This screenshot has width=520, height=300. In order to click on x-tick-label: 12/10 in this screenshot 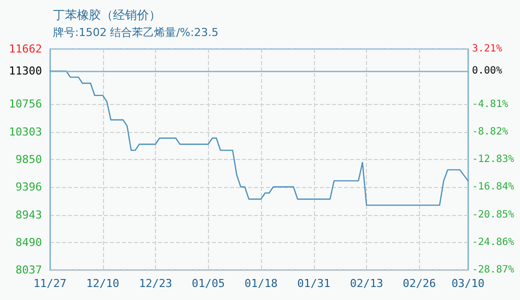, I will do `click(103, 283)`.